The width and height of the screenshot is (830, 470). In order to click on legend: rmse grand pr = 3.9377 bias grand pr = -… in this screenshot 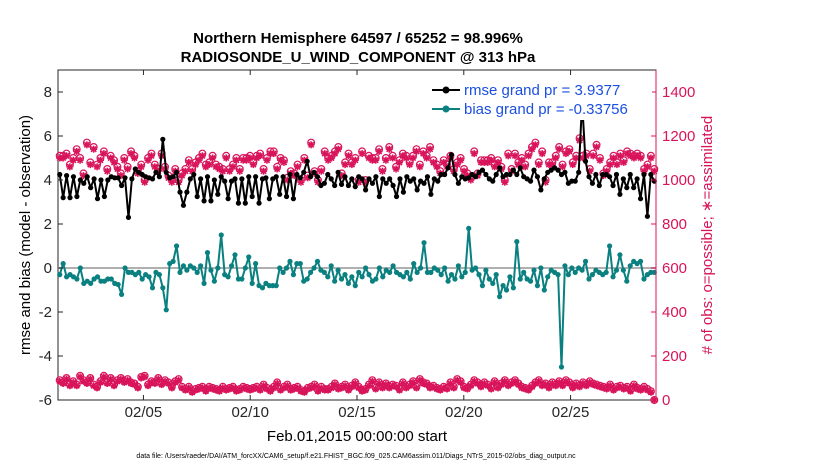, I will do `click(540, 99)`.